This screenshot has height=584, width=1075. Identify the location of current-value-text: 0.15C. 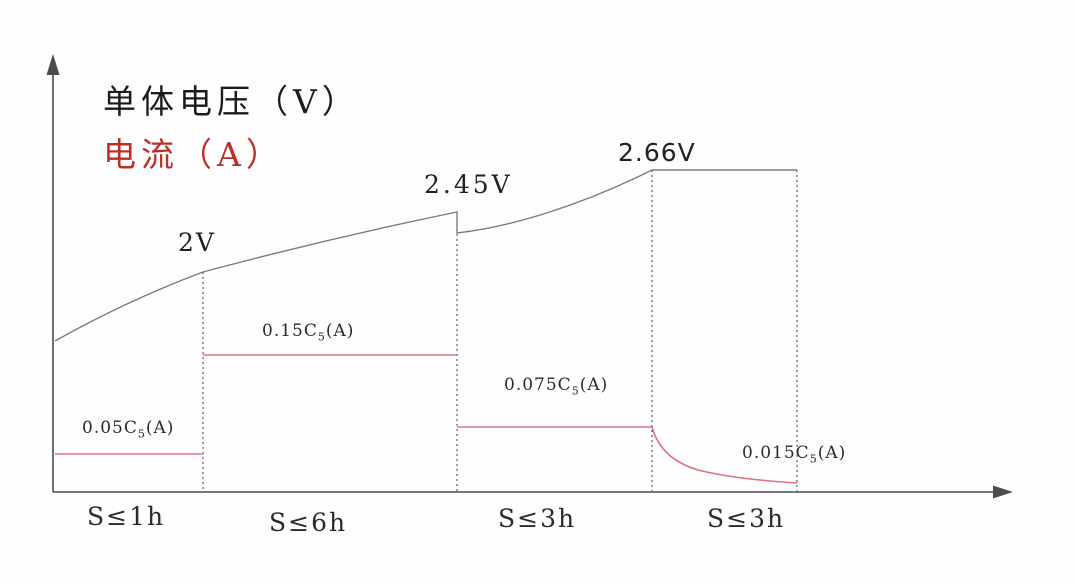
(290, 331).